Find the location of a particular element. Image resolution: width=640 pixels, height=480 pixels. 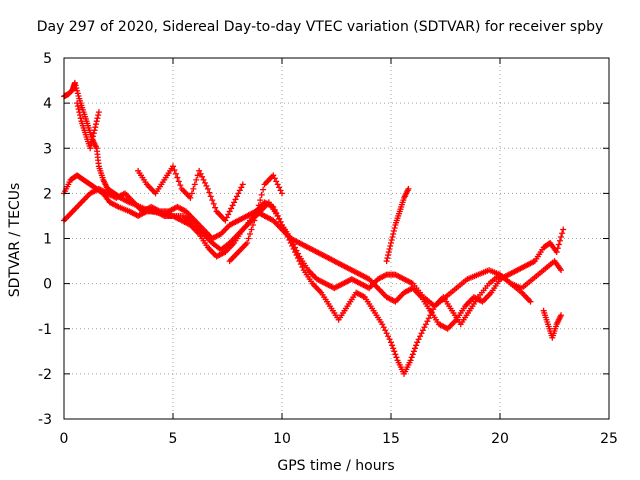

y-tick-label: -3 is located at coordinates (45, 420).